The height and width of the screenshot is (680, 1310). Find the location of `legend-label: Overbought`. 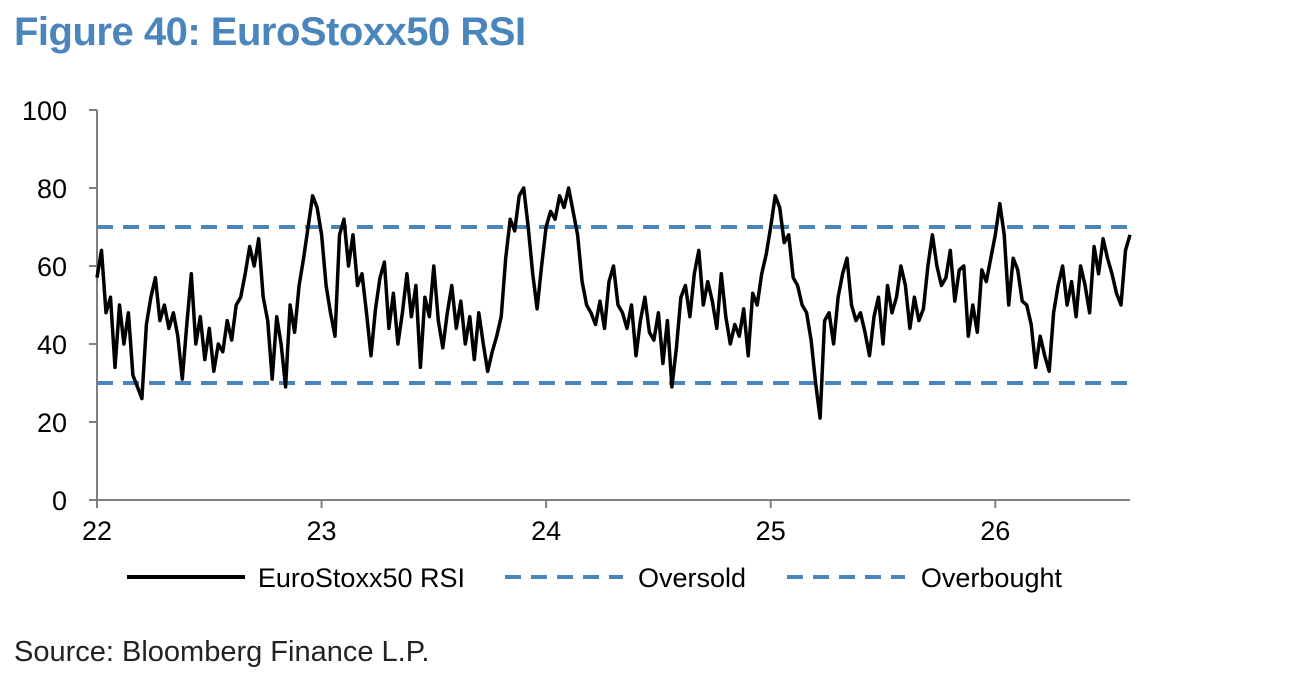

legend-label: Overbought is located at coordinates (992, 578).